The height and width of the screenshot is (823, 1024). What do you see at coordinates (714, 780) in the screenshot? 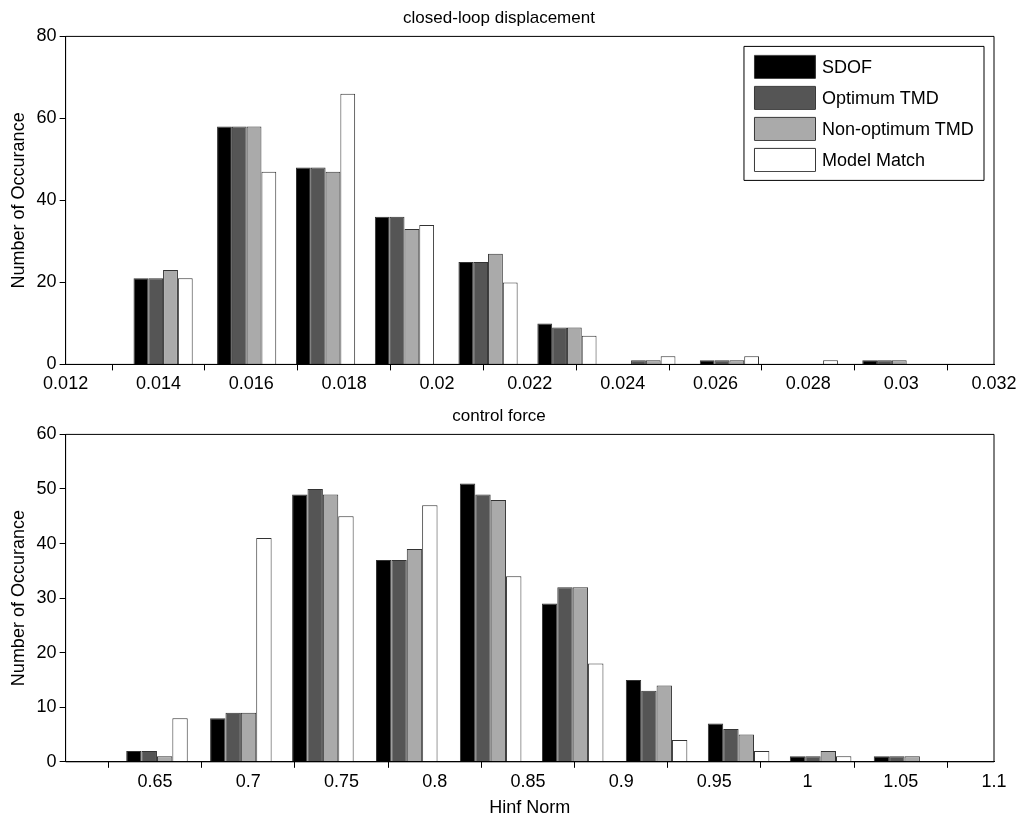
I see `x-tick-label: 0.95` at bounding box center [714, 780].